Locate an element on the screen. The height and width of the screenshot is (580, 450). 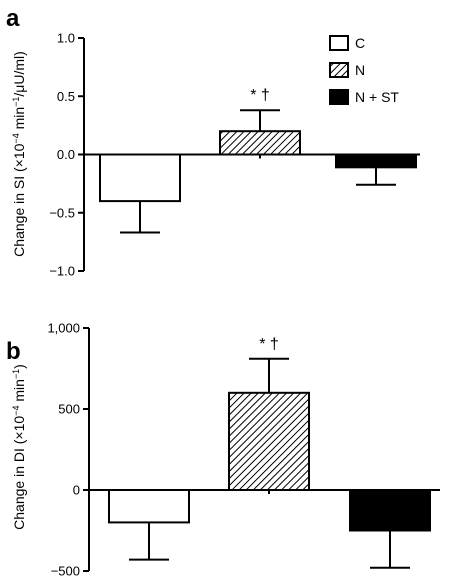
y-axis-label: Change in SI (×10−4 min−1/μU/ml) is located at coordinates (19, 154).